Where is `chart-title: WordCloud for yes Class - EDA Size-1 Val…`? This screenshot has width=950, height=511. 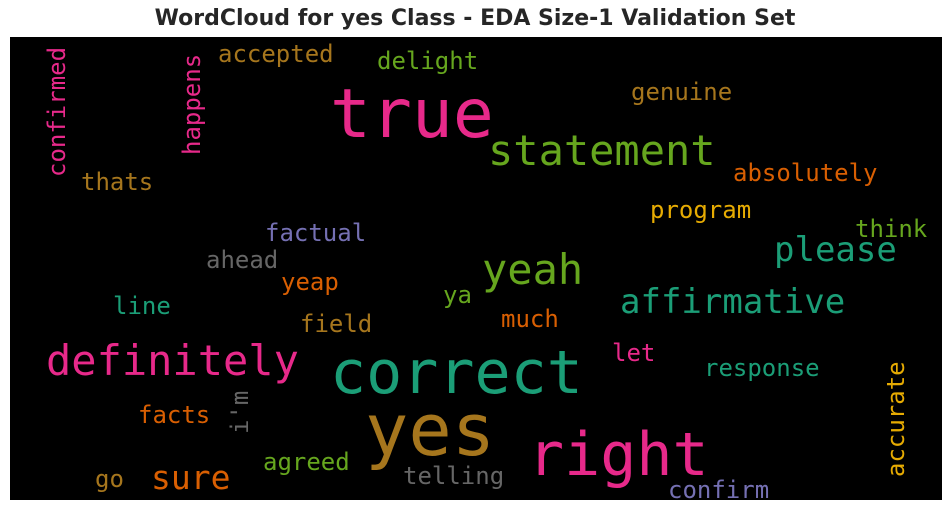
chart-title: WordCloud for yes Class - EDA Size-1 Val… is located at coordinates (475, 18).